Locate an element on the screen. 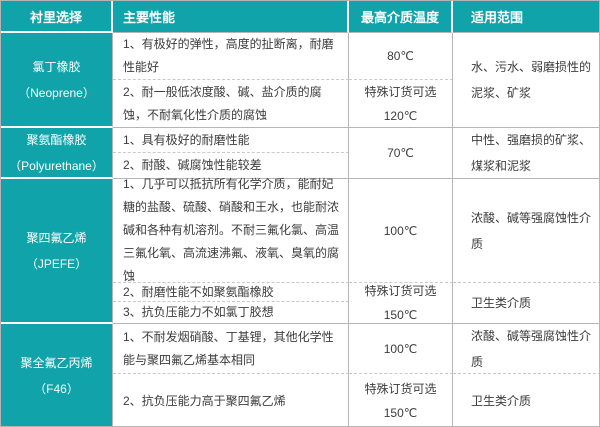 The height and width of the screenshot is (427, 600). material-latin-name: （Polyurethane） is located at coordinates (56, 165).